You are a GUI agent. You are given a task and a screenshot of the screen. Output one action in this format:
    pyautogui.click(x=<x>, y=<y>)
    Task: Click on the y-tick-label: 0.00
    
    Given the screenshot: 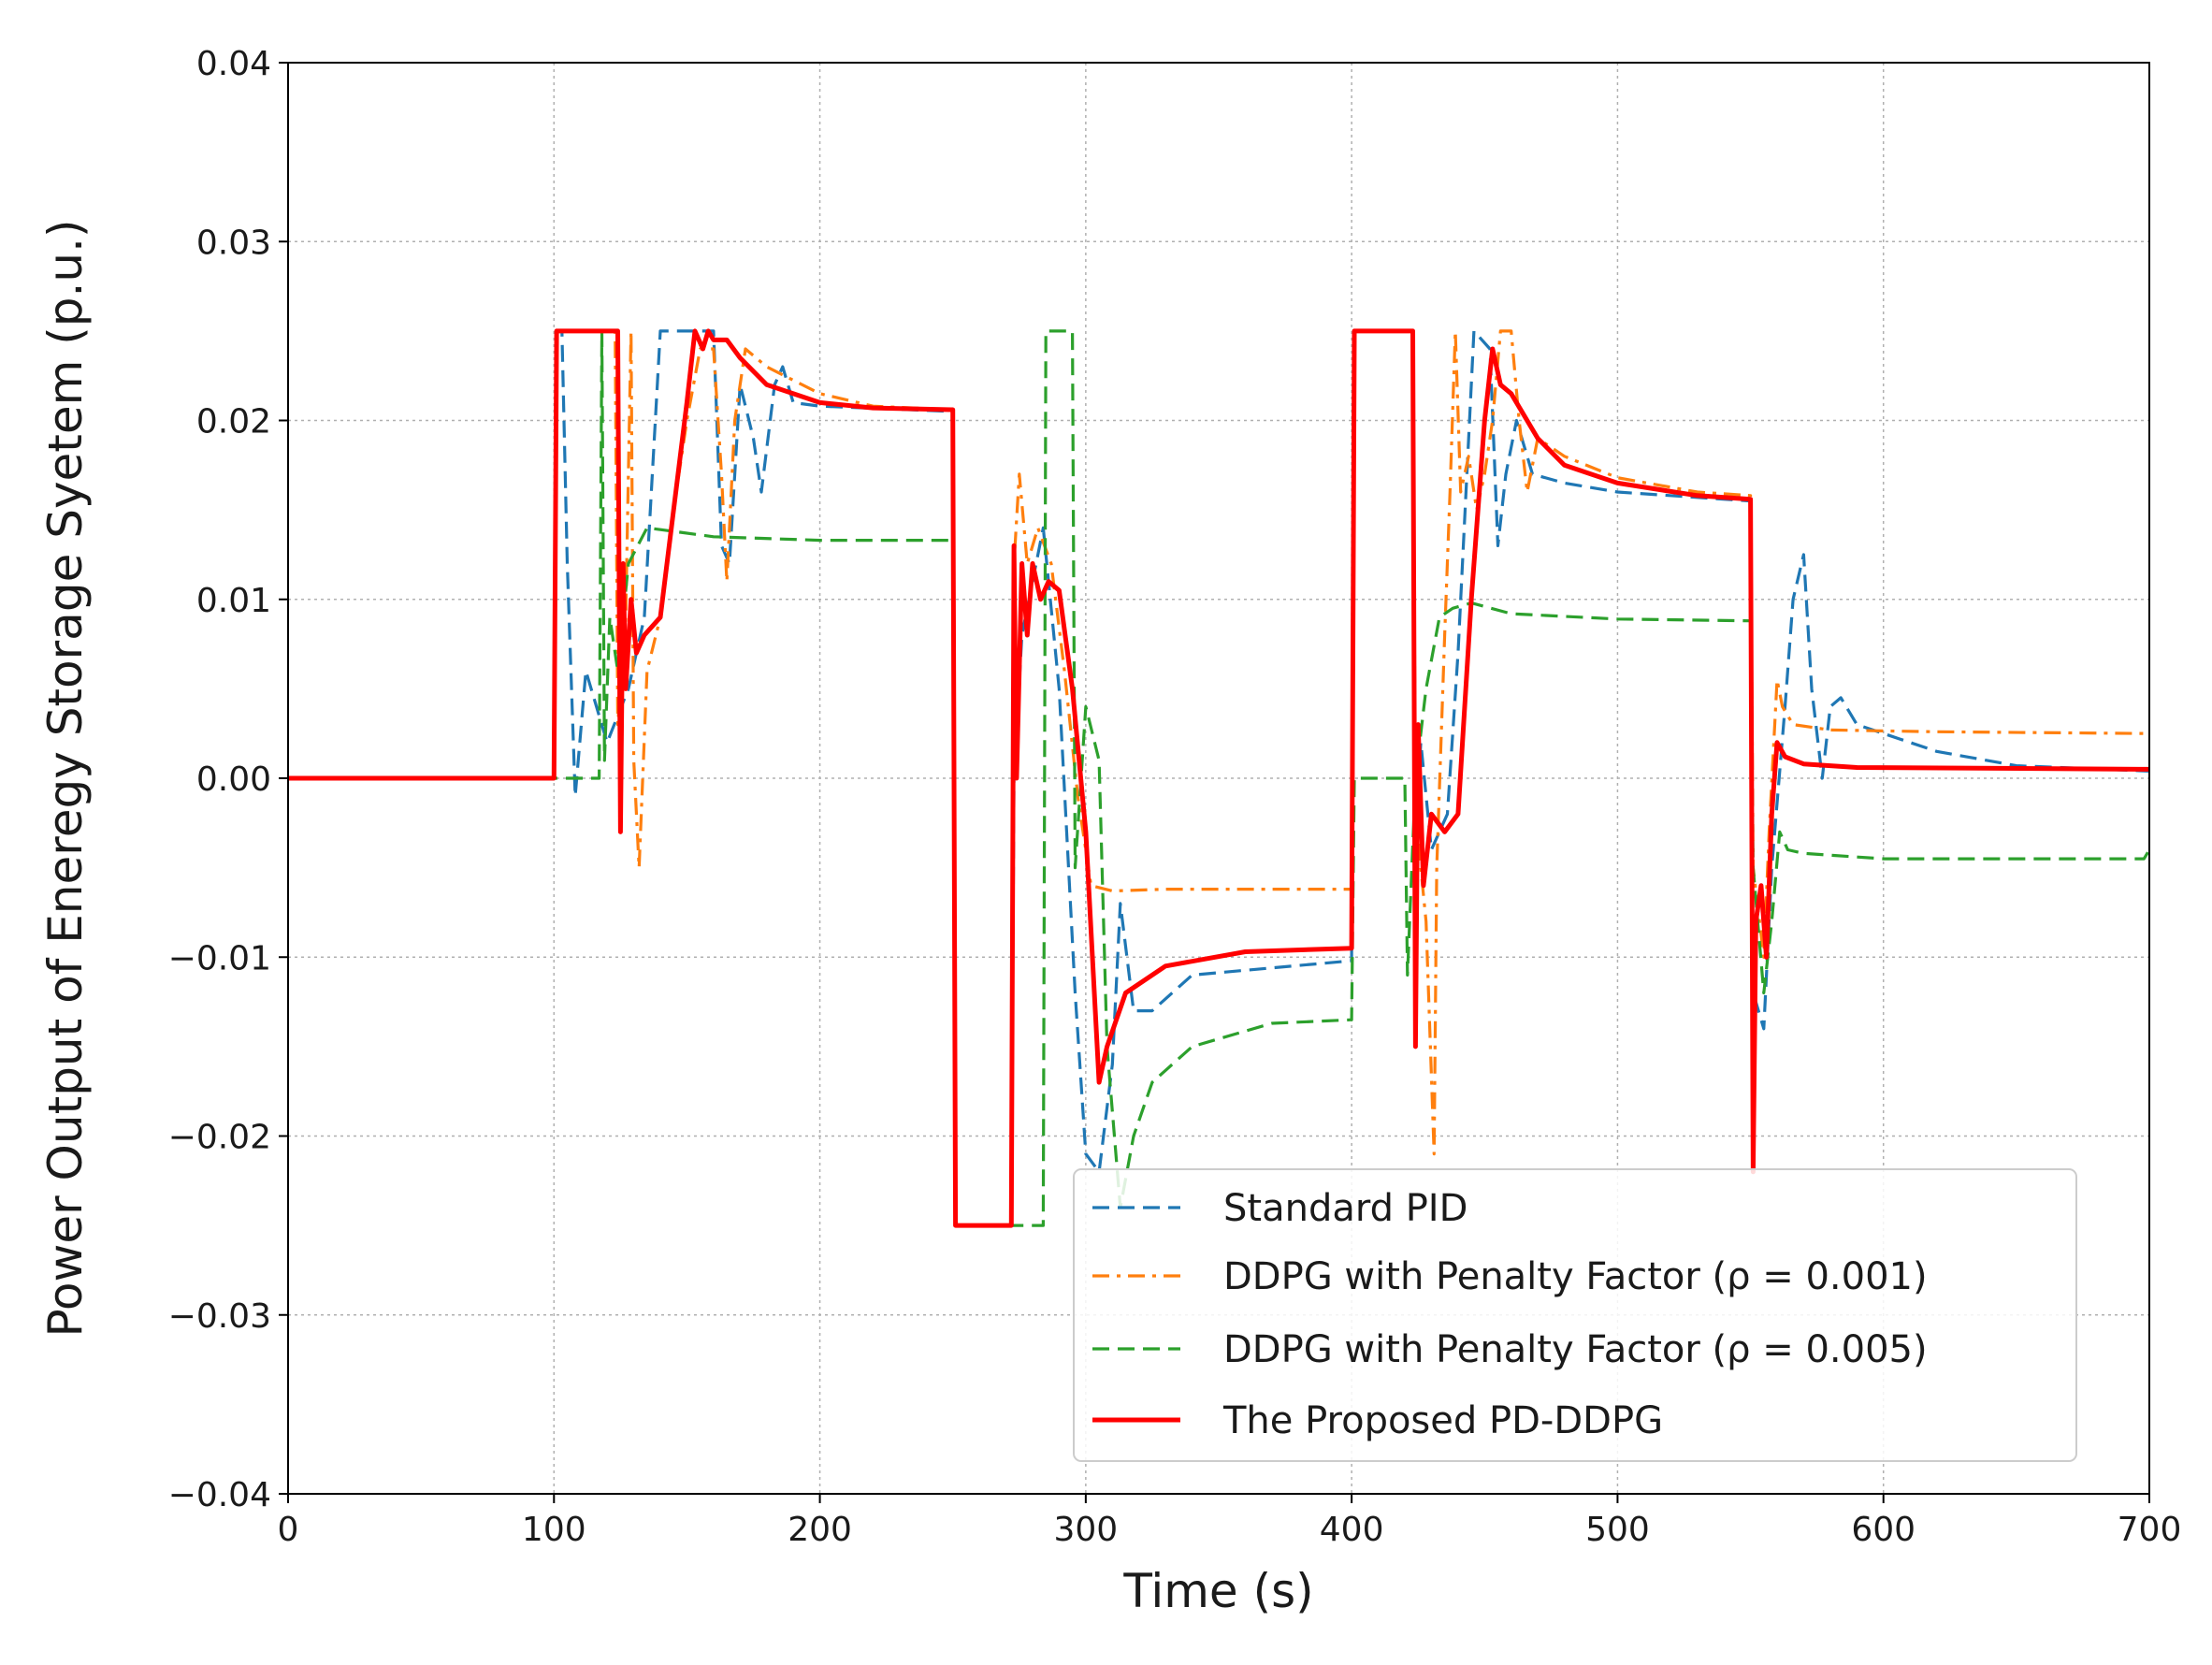 What is the action you would take?
    pyautogui.click(x=234, y=780)
    